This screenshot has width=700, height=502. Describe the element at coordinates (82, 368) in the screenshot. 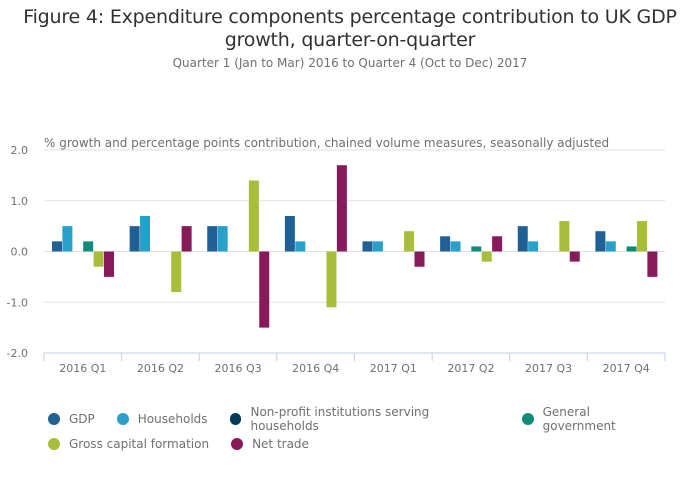

I see `x-tick-label: 2016 Q1` at that location.